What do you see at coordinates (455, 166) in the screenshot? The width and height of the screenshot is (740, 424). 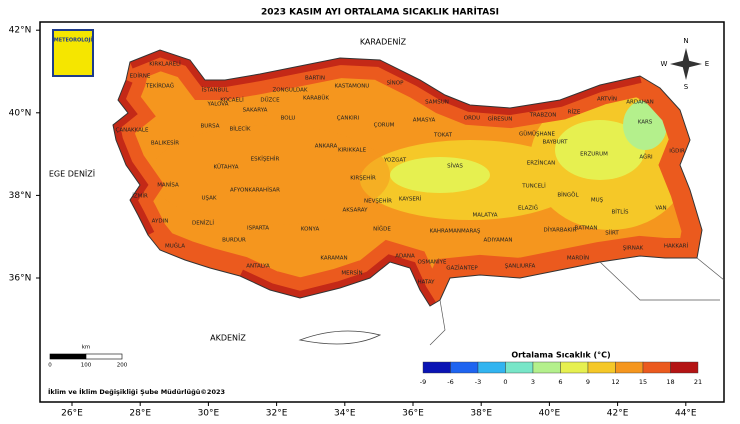 I see `province-label: SİVAS` at bounding box center [455, 166].